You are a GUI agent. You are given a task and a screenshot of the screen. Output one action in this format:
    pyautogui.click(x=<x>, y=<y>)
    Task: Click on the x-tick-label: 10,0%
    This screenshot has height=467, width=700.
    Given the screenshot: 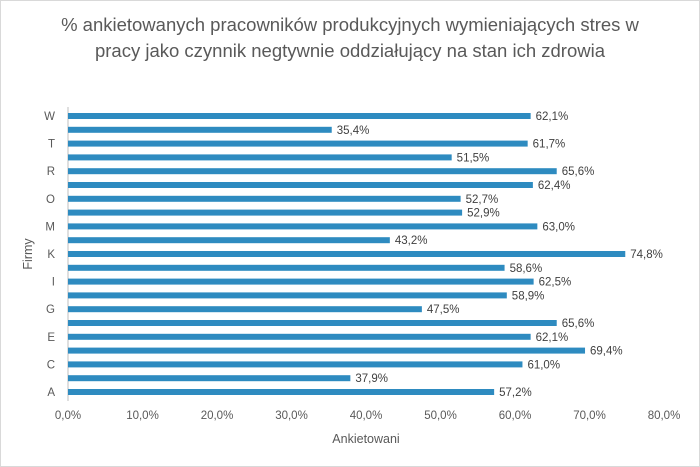 What is the action you would take?
    pyautogui.click(x=142, y=416)
    